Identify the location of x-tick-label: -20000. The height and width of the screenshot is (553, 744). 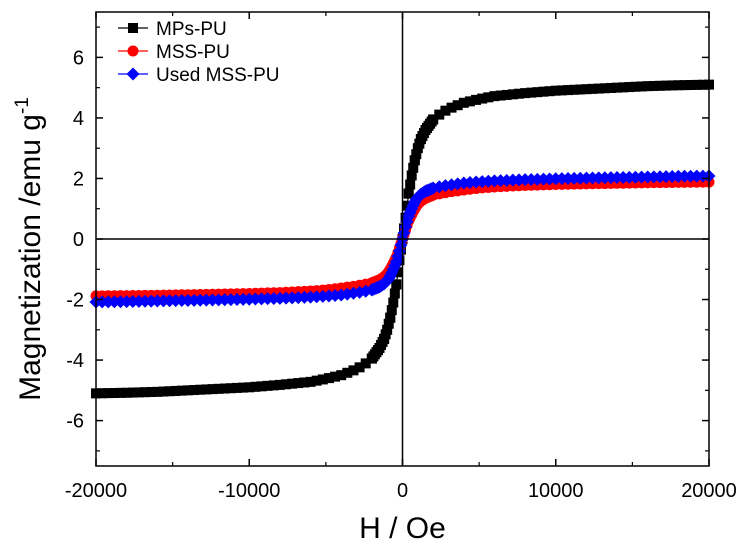
(96, 491).